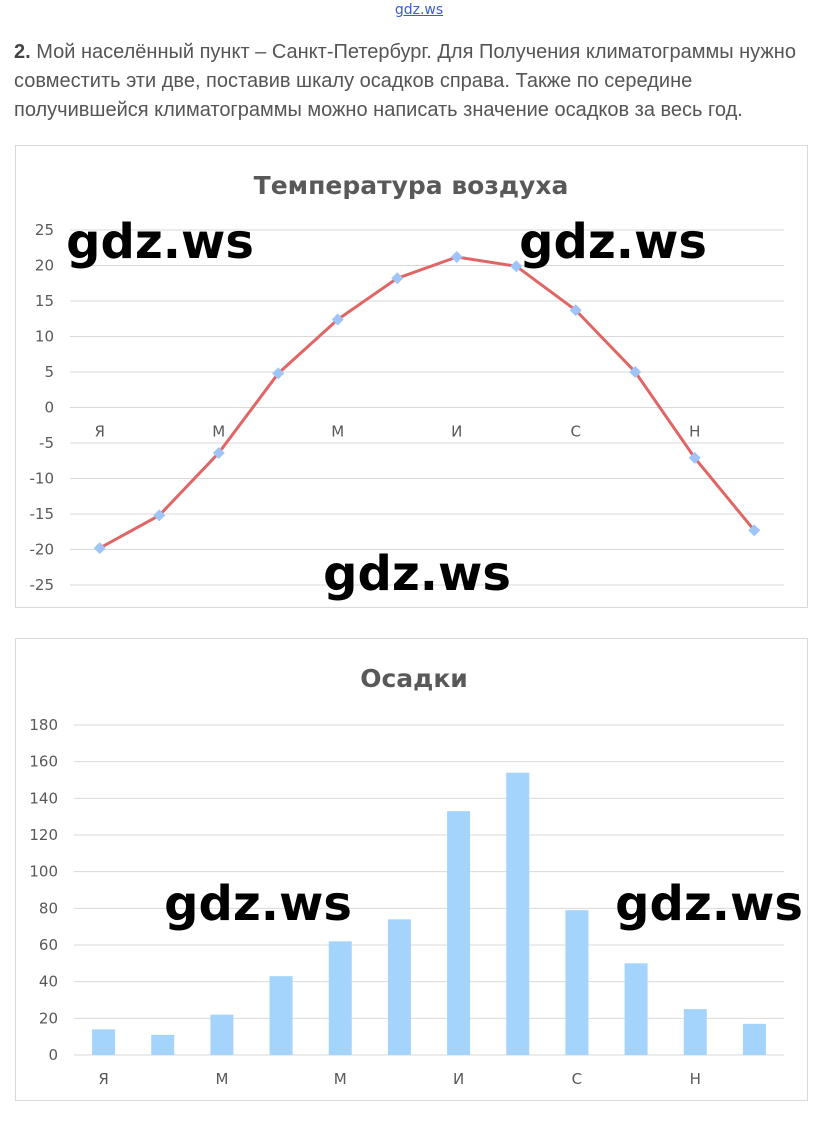 The height and width of the screenshot is (1129, 838). Describe the element at coordinates (44, 301) in the screenshot. I see `temperature-y-tick-label: 15` at that location.